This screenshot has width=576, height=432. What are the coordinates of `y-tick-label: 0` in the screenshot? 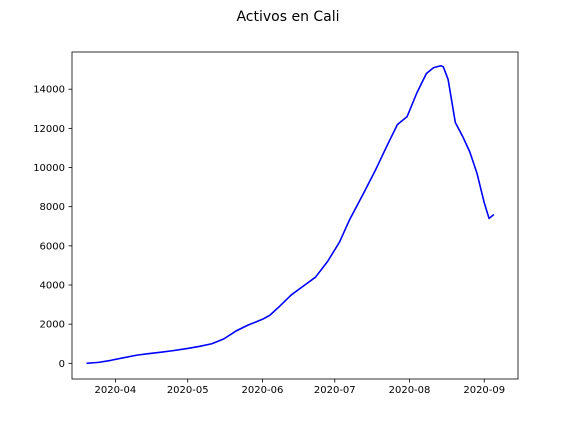 It's located at (62, 364).